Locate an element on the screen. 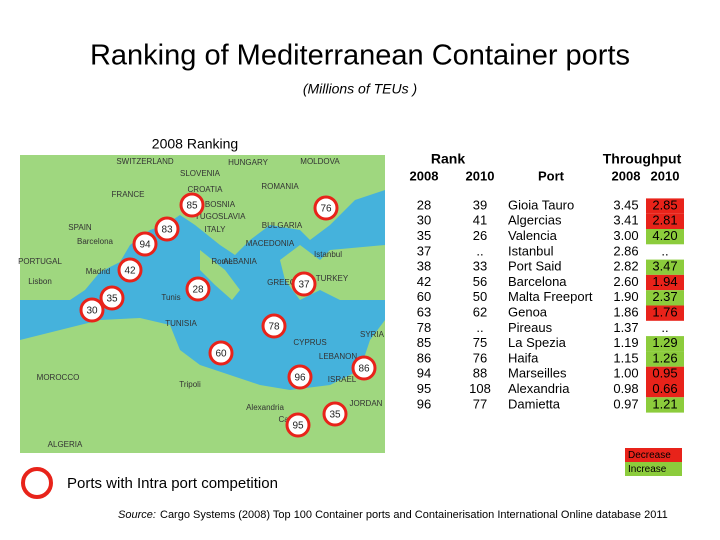  table-cell: 3.00 is located at coordinates (625, 235).